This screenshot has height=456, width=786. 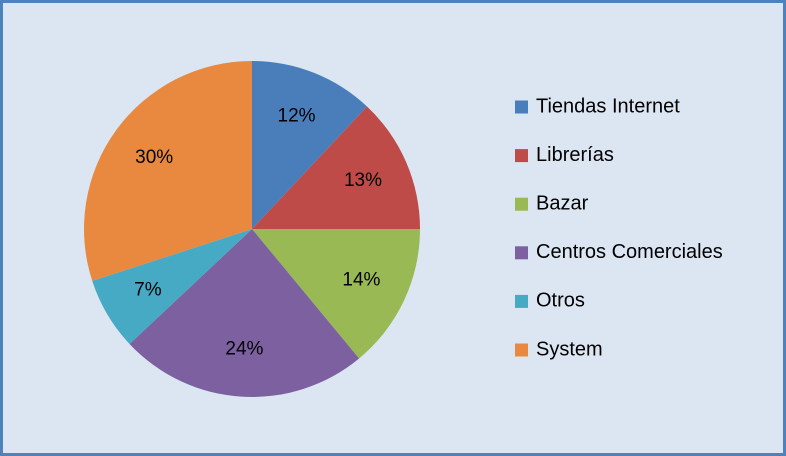 What do you see at coordinates (629, 252) in the screenshot?
I see `legend-label: Centros Comerciales` at bounding box center [629, 252].